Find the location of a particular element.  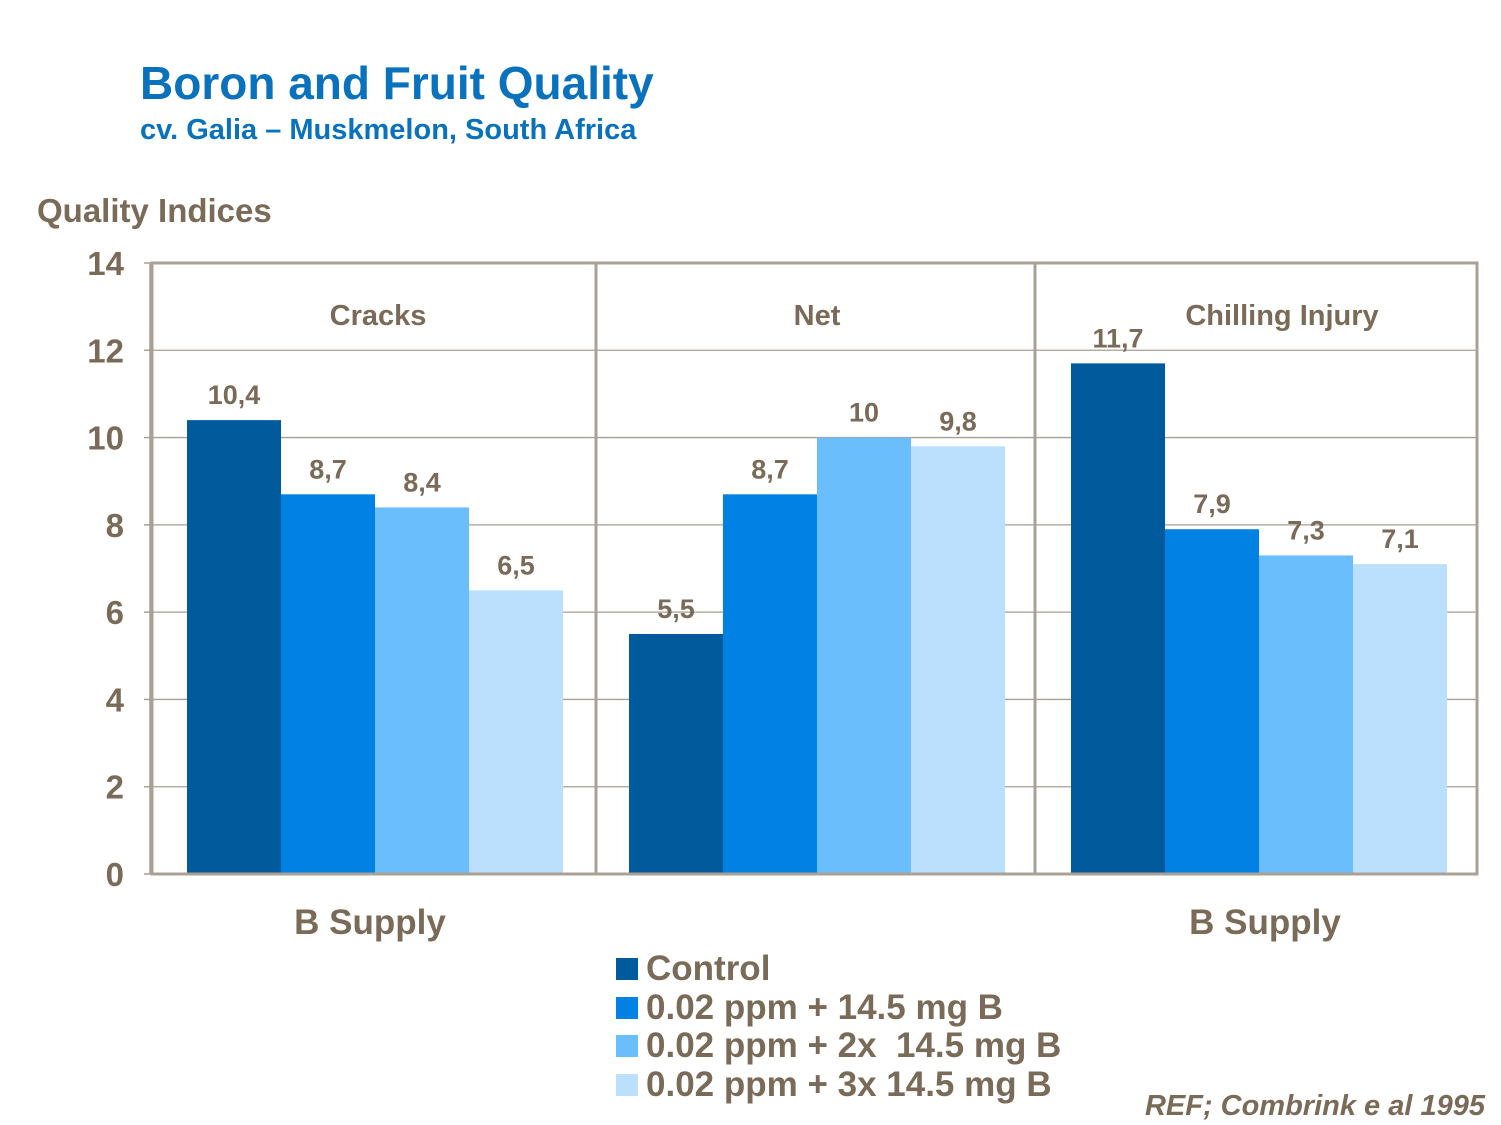

data-label: 6,5 is located at coordinates (516, 565).